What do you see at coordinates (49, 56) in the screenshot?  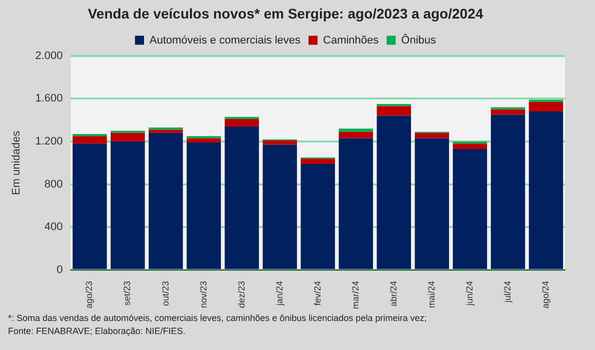 I see `y-tick-label: 2.000` at bounding box center [49, 56].